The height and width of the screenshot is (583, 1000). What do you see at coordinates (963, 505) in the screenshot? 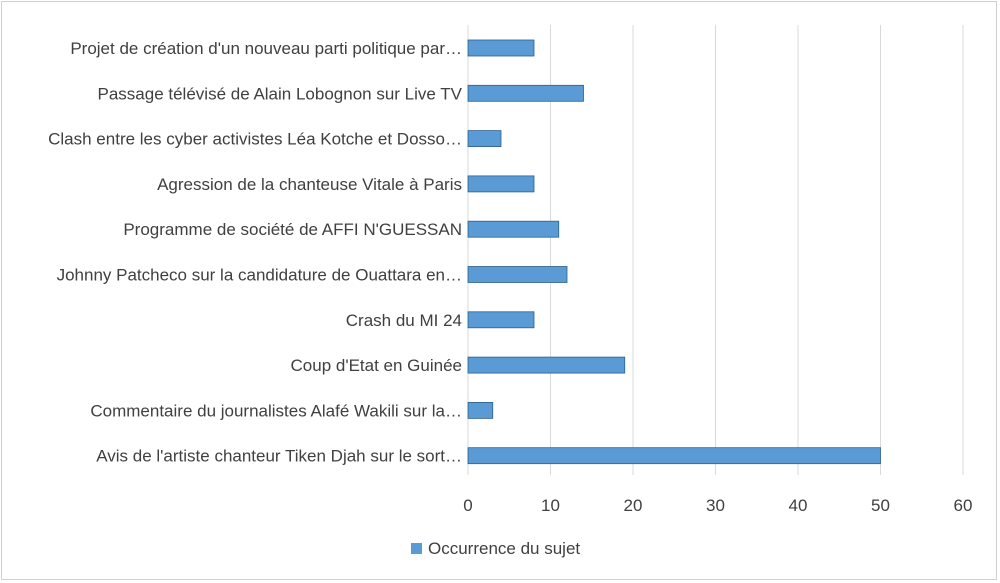
I see `x-tick-label: 60` at bounding box center [963, 505].